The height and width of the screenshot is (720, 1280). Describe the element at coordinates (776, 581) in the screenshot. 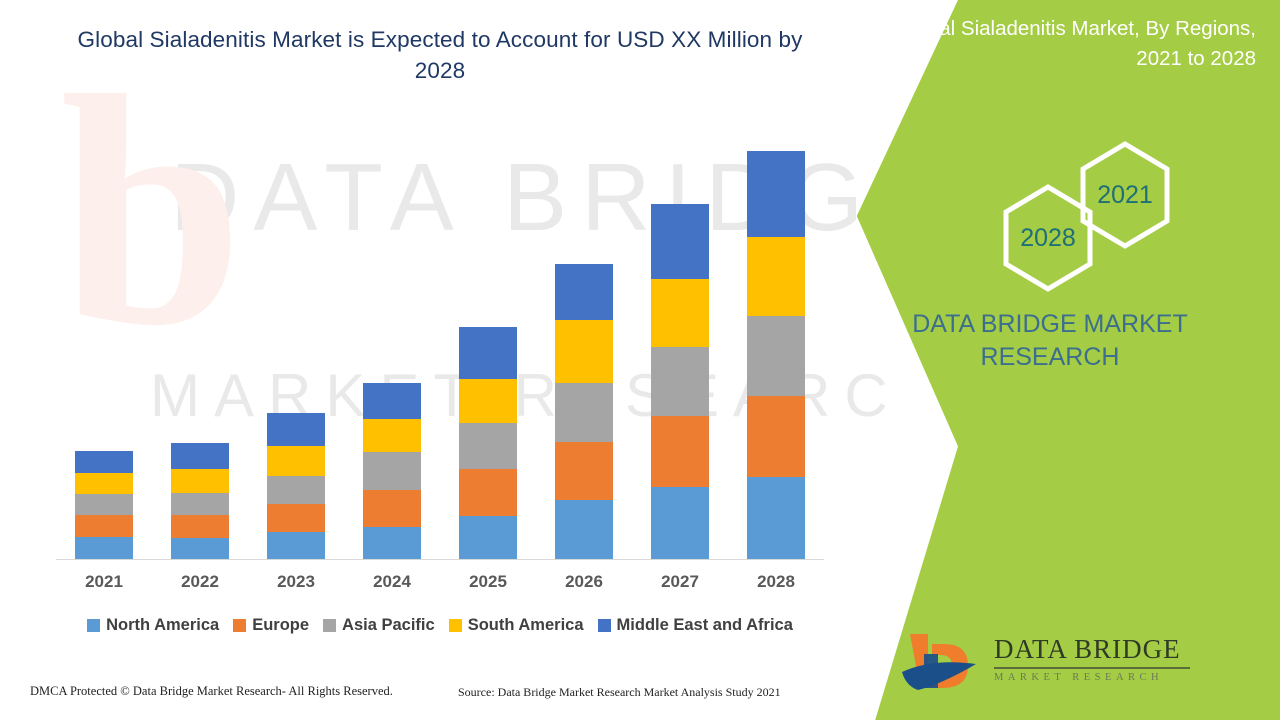

I see `x-axis-label-2028: 2028` at that location.